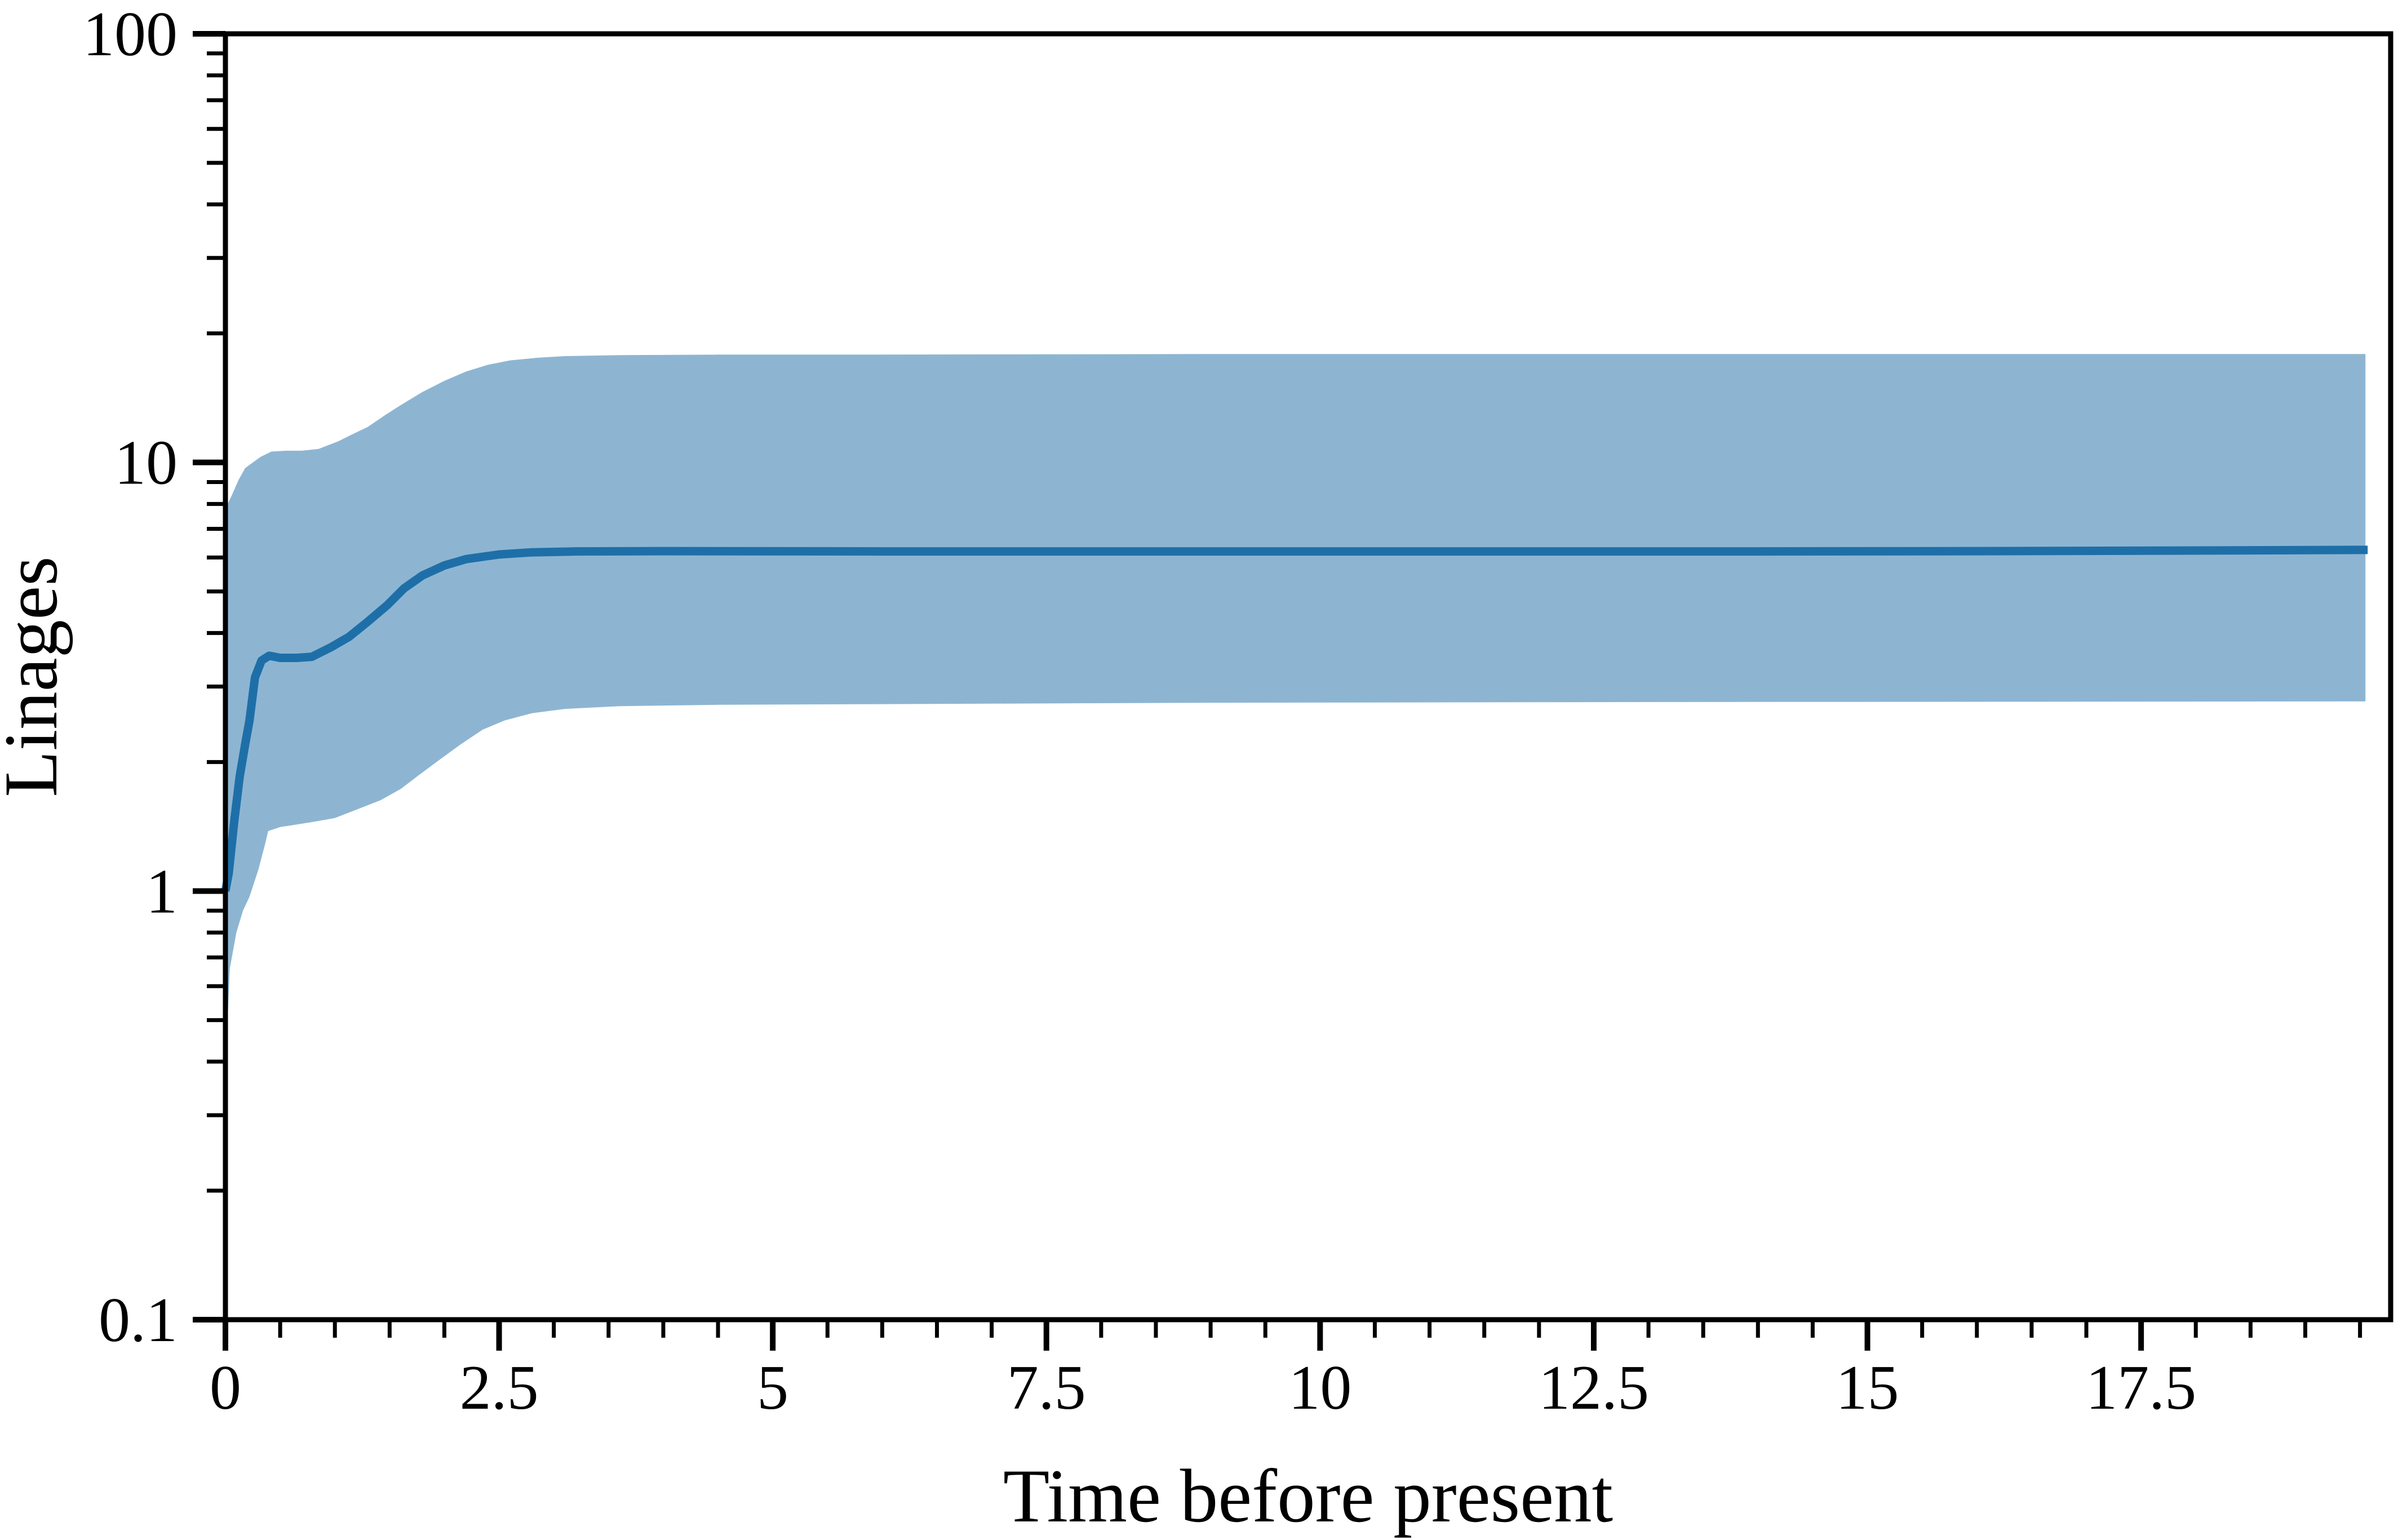 The height and width of the screenshot is (1540, 2407). Describe the element at coordinates (1594, 1388) in the screenshot. I see `x-tick-label: 12.5` at that location.